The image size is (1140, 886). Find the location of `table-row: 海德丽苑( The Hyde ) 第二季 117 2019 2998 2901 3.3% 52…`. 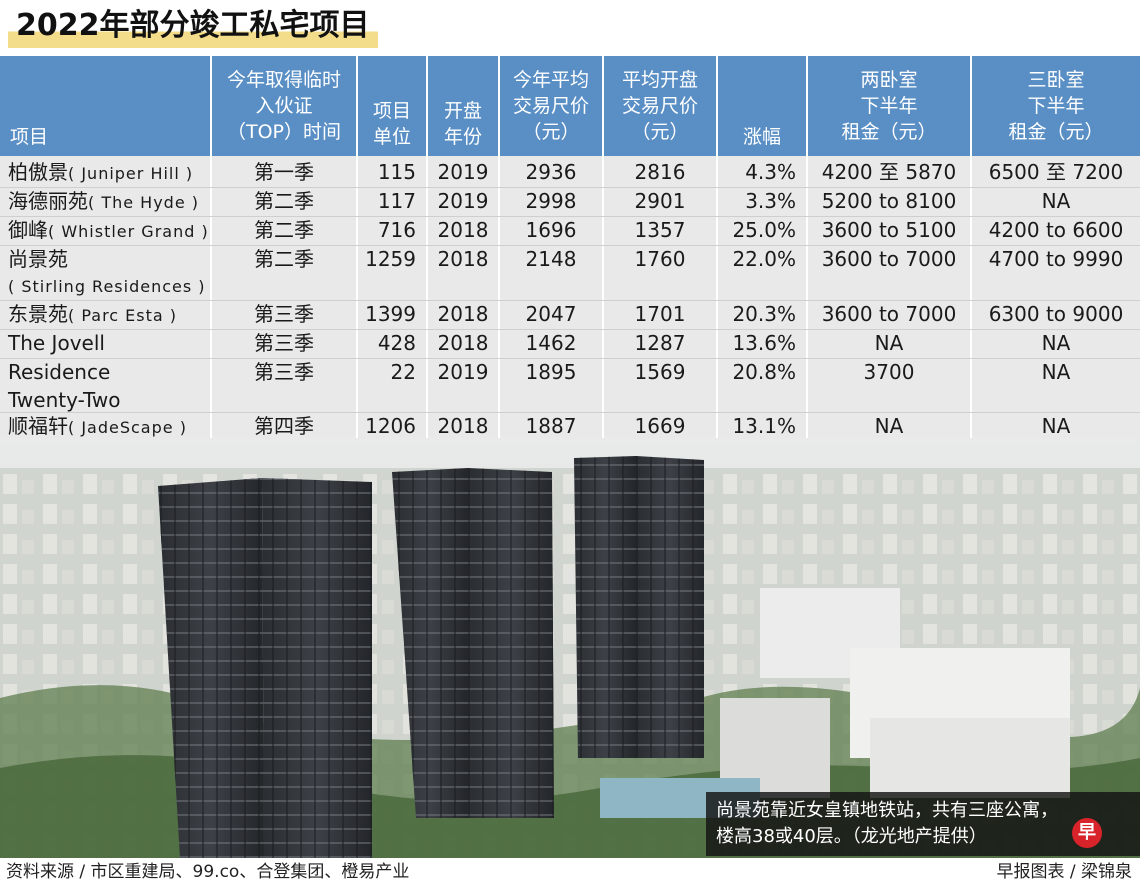

table-row: 海德丽苑( The Hyde ) 第二季 117 2019 2998 2901 3.3% 52… is located at coordinates (570, 201).